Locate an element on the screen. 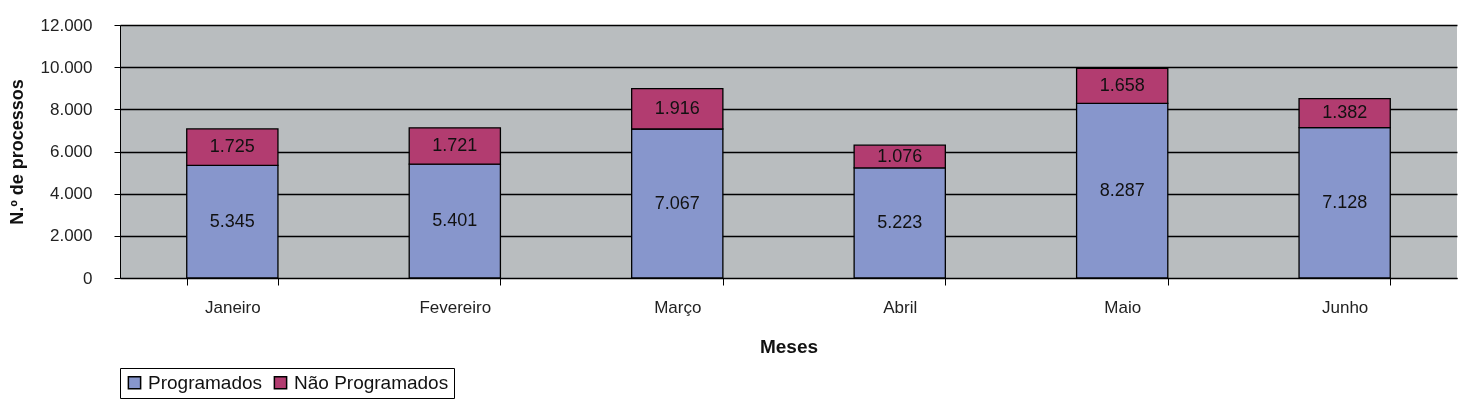 This screenshot has width=1465, height=403. y-tick-label: 10.000 is located at coordinates (66, 67).